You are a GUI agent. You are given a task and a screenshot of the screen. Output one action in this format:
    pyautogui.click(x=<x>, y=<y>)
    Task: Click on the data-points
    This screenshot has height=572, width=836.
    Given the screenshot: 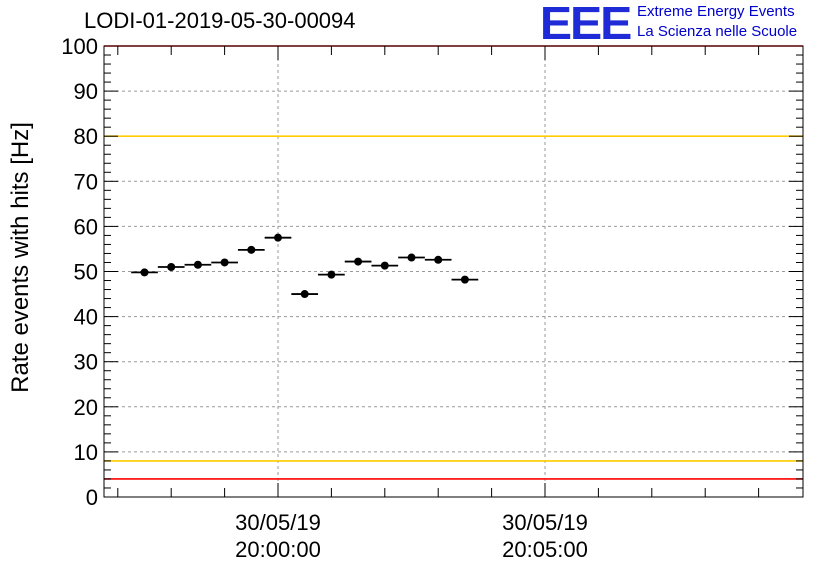 What is the action you would take?
    pyautogui.click(x=305, y=266)
    